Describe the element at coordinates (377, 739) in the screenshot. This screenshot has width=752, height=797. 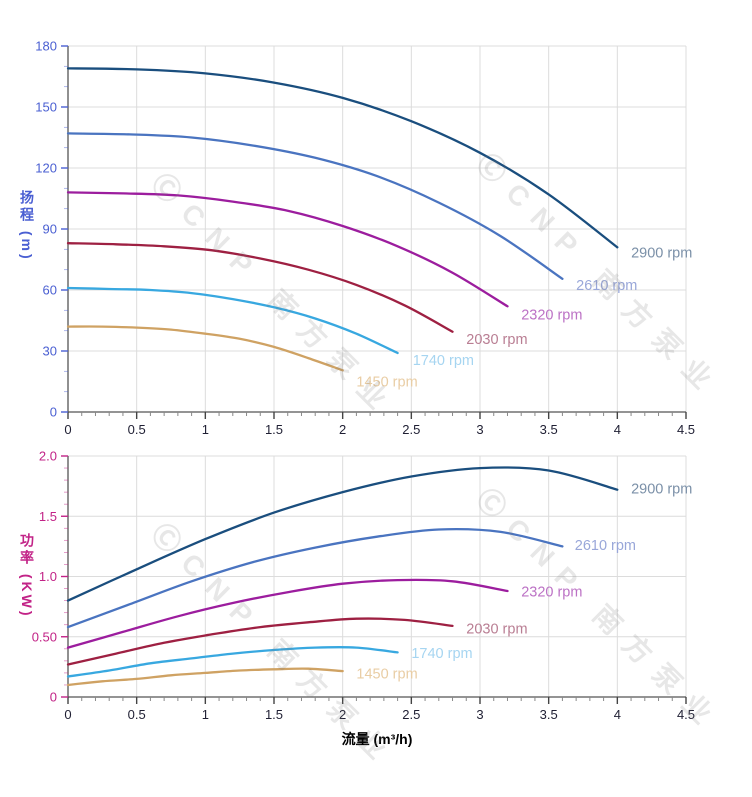
I see `flow-axis-title: 流量 (m³/h)` at that location.